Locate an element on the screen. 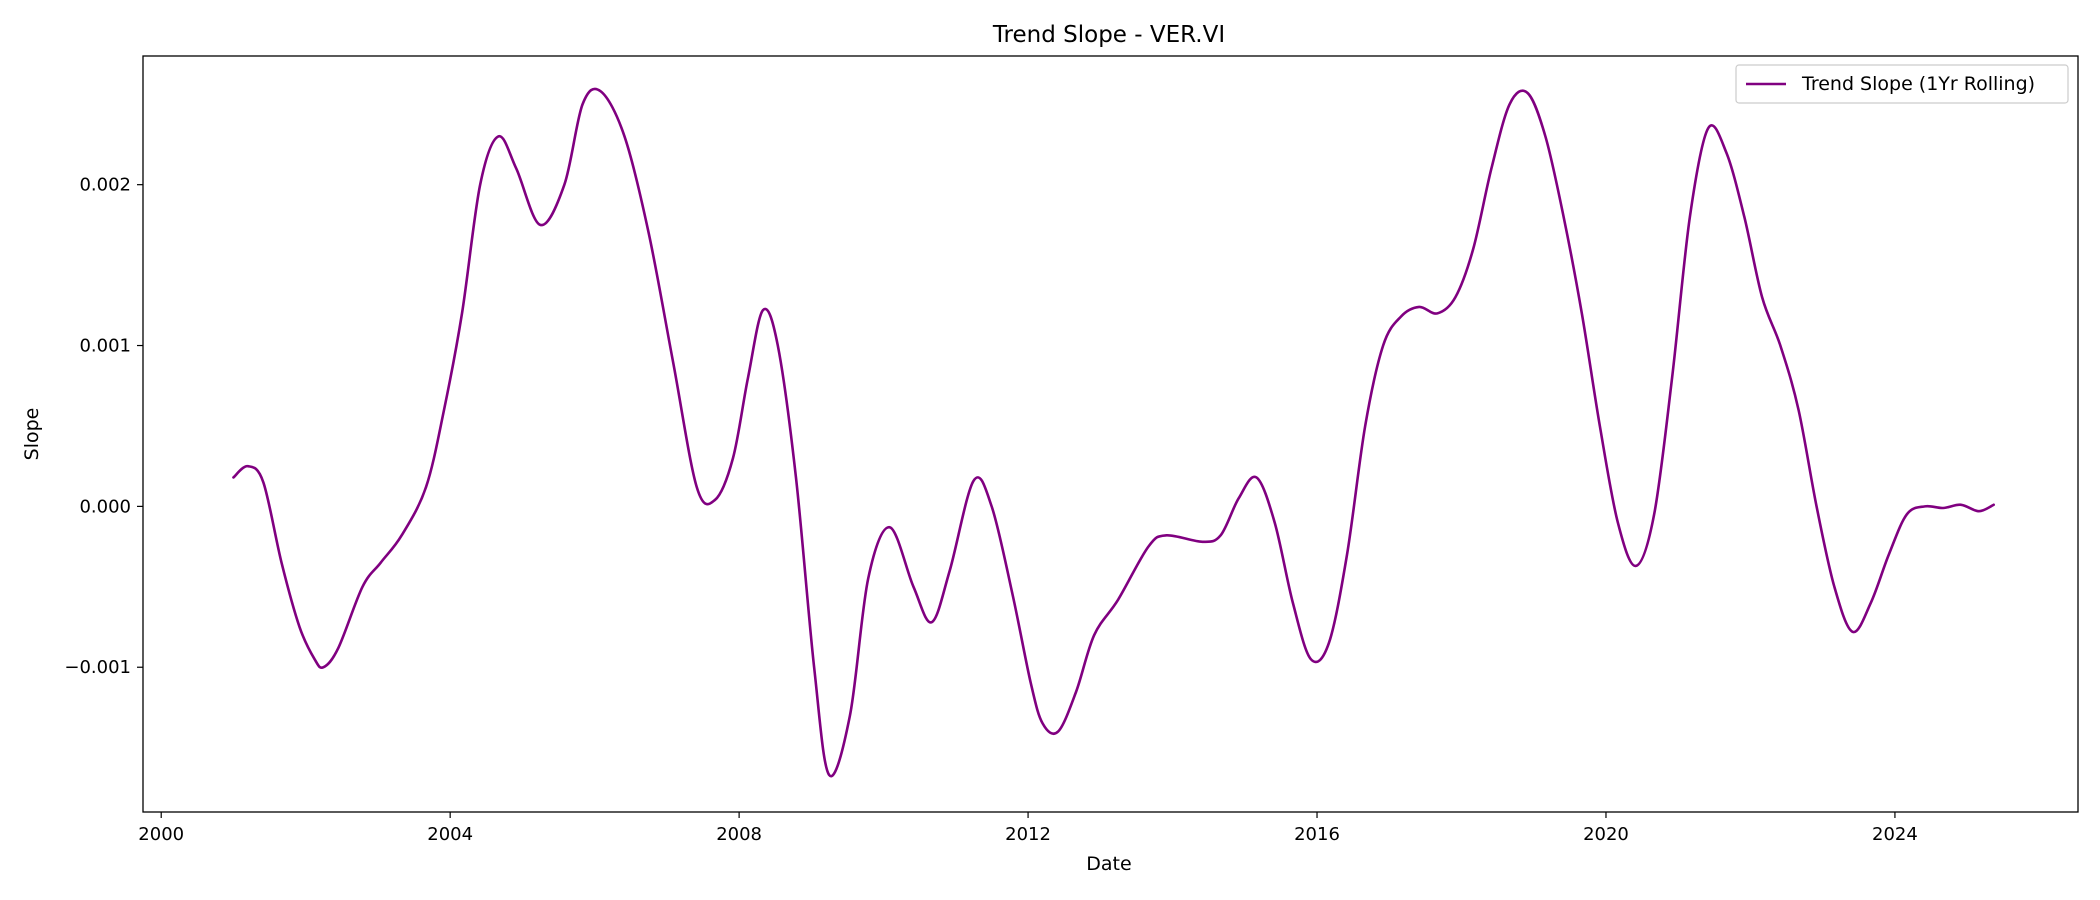 The height and width of the screenshot is (900, 2100). x-axis-label: Date is located at coordinates (1108, 864).